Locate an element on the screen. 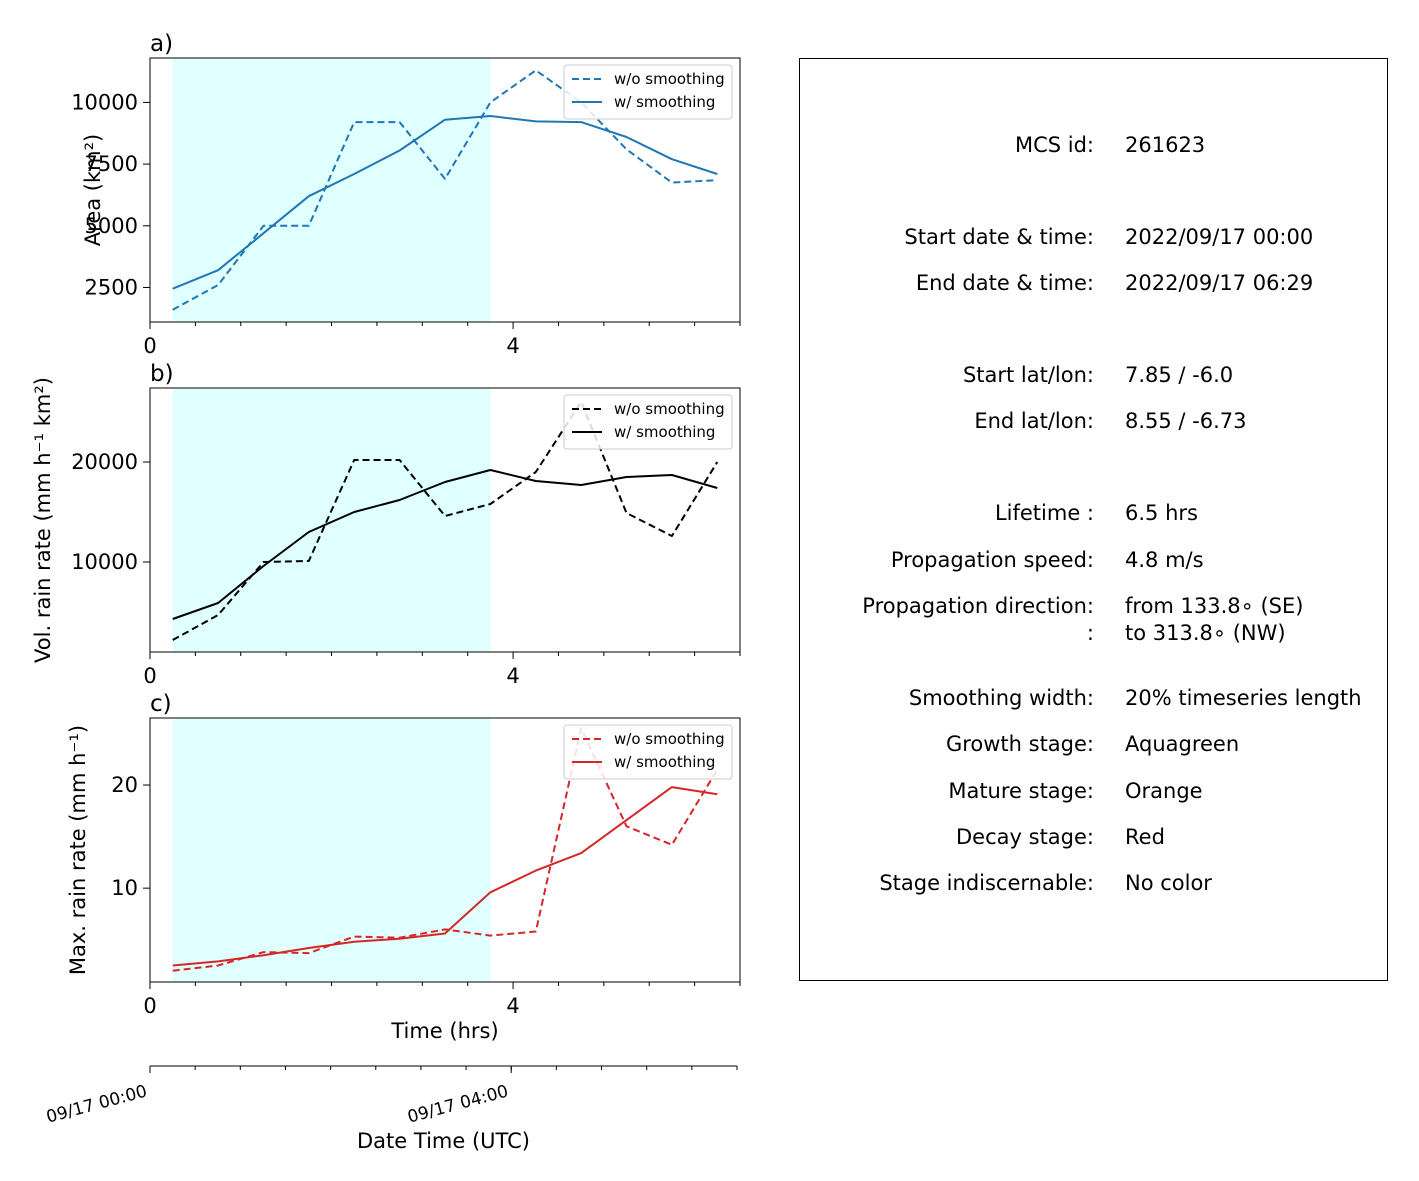  info-value: No color is located at coordinates (1168, 883).